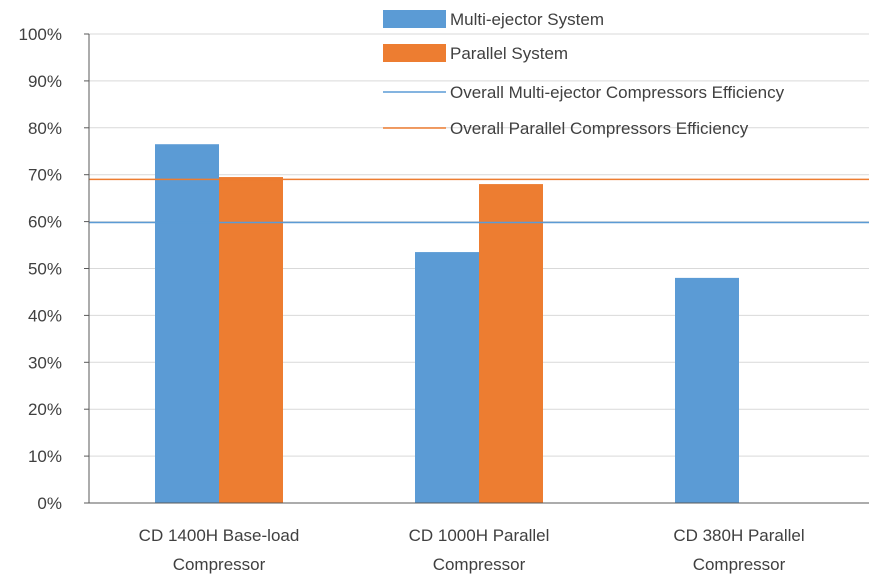 This screenshot has height=578, width=885. I want to click on legend-label: Multi-ejector System, so click(527, 19).